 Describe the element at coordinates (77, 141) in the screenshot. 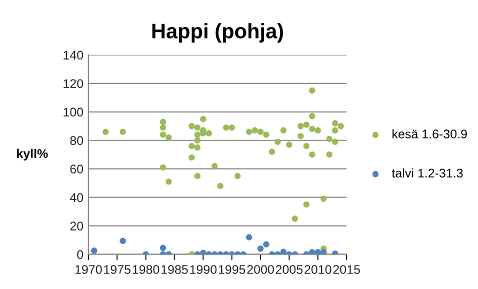

I see `y-tick-label: 80` at that location.